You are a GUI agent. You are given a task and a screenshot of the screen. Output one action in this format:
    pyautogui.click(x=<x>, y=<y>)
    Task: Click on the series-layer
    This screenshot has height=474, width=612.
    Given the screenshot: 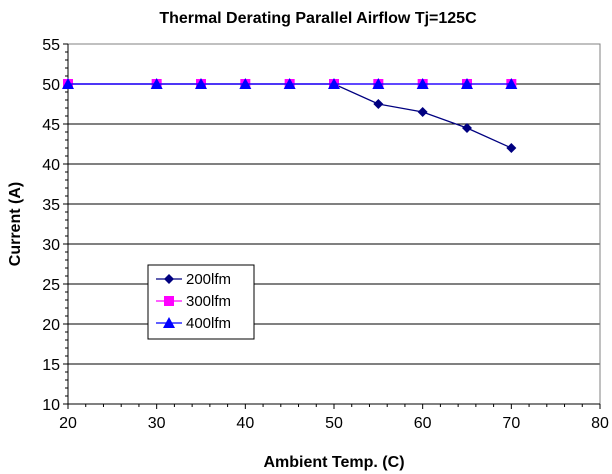 What is the action you would take?
    pyautogui.click(x=290, y=115)
    